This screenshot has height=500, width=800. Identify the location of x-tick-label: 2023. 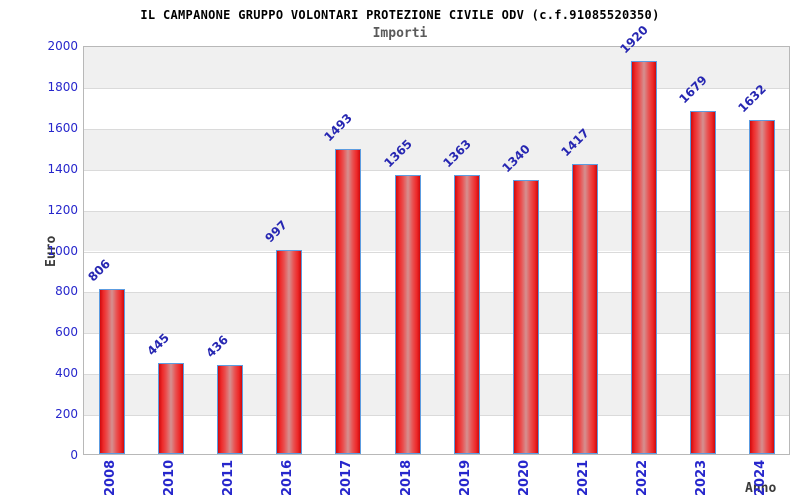
(701, 477).